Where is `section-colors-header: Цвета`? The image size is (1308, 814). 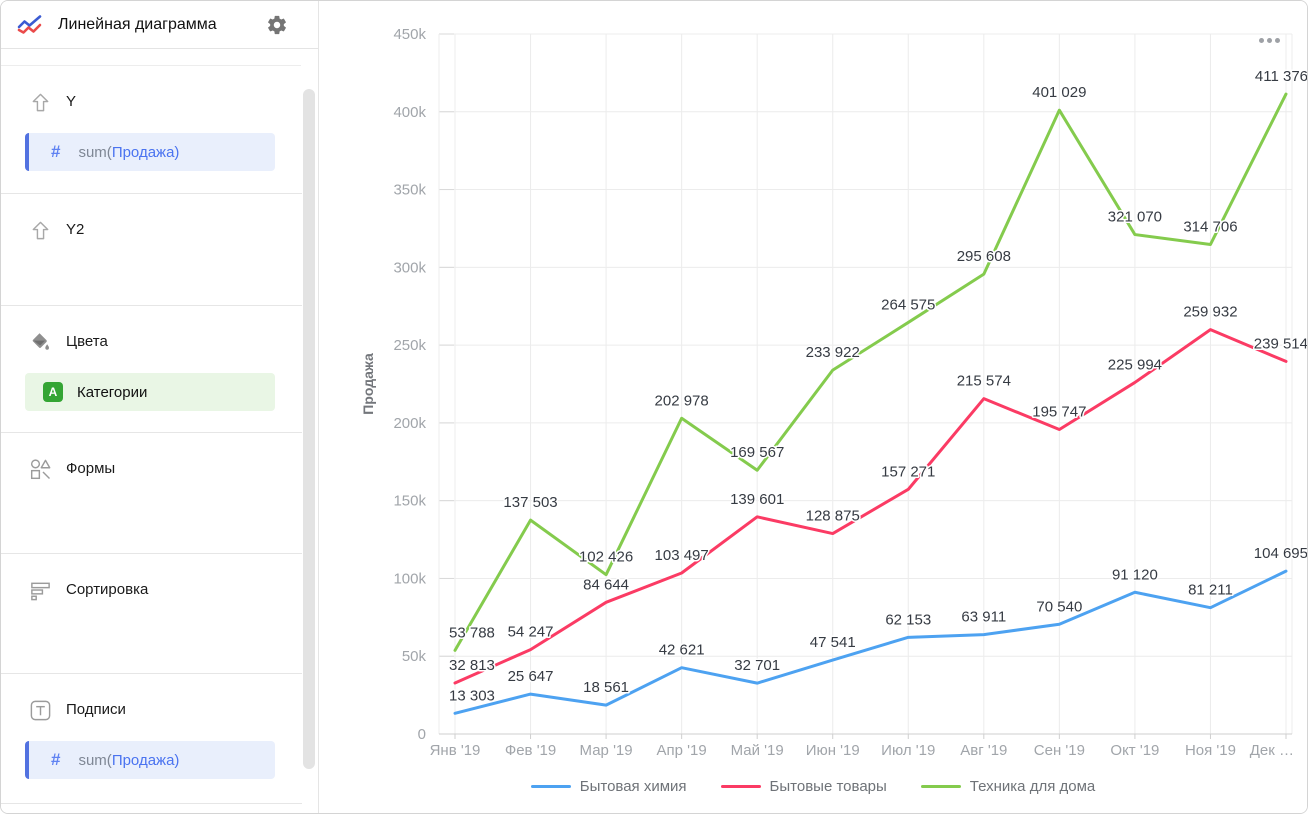
section-colors-header: Цвета is located at coordinates (165, 342).